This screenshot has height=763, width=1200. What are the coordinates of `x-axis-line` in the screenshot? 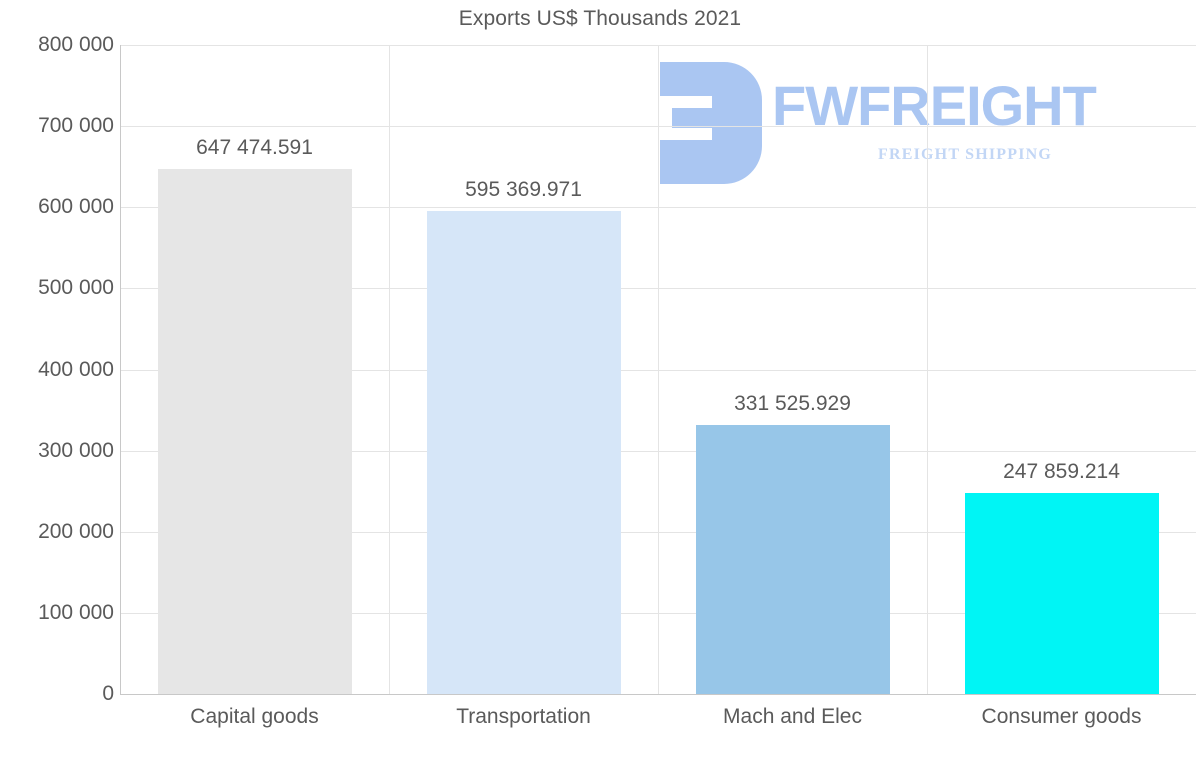 It's located at (658, 694).